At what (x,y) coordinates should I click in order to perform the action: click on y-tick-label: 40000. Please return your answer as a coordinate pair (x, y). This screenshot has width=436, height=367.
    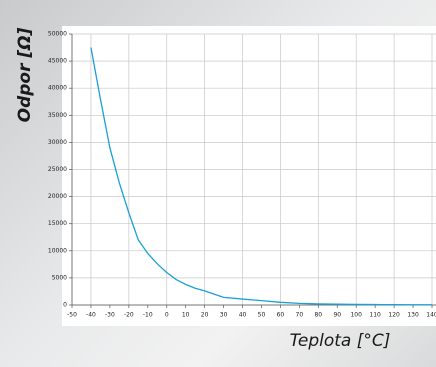
    Looking at the image, I should click on (57, 88).